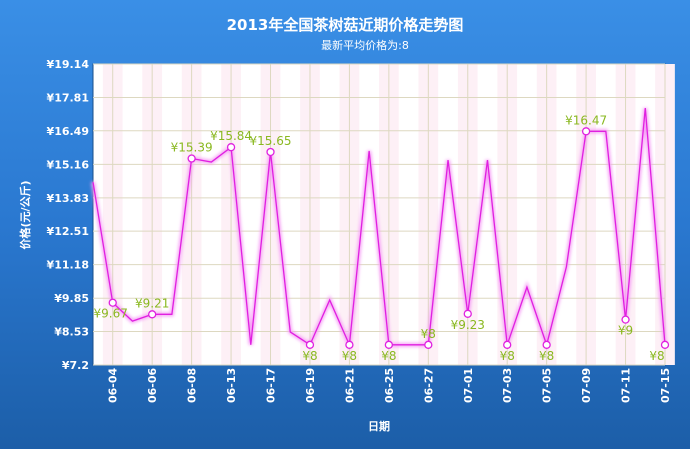 The image size is (690, 453). What do you see at coordinates (468, 385) in the screenshot?
I see `x-tick-label: 07-01` at bounding box center [468, 385].